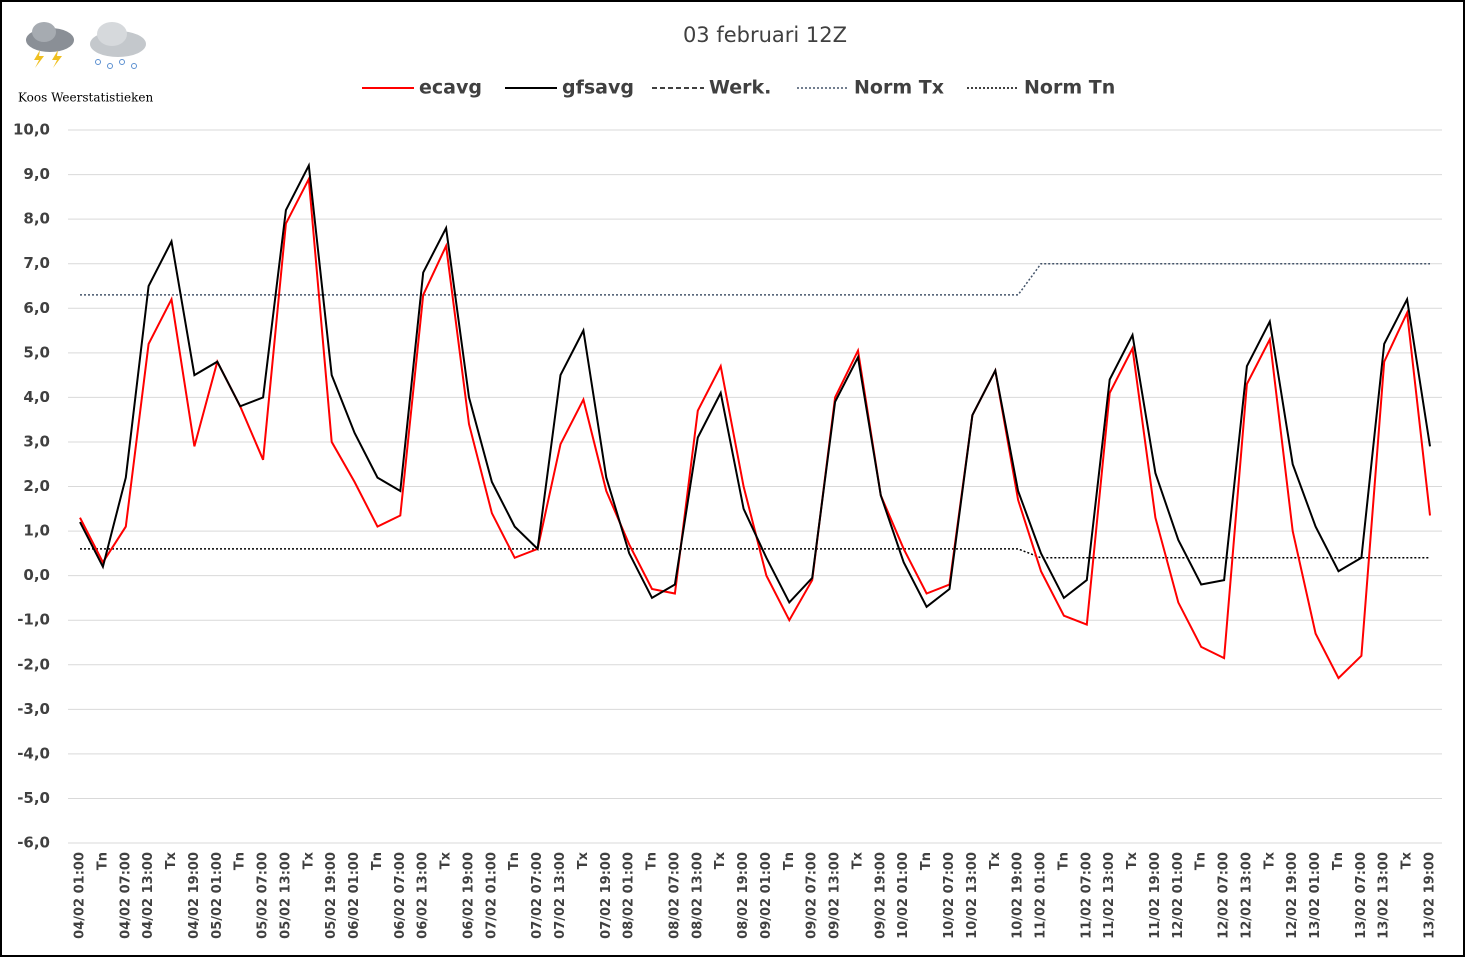 This screenshot has width=1470, height=958. What do you see at coordinates (1430, 895) in the screenshot?
I see `x-tick-label: 13/02 19:00` at bounding box center [1430, 895].